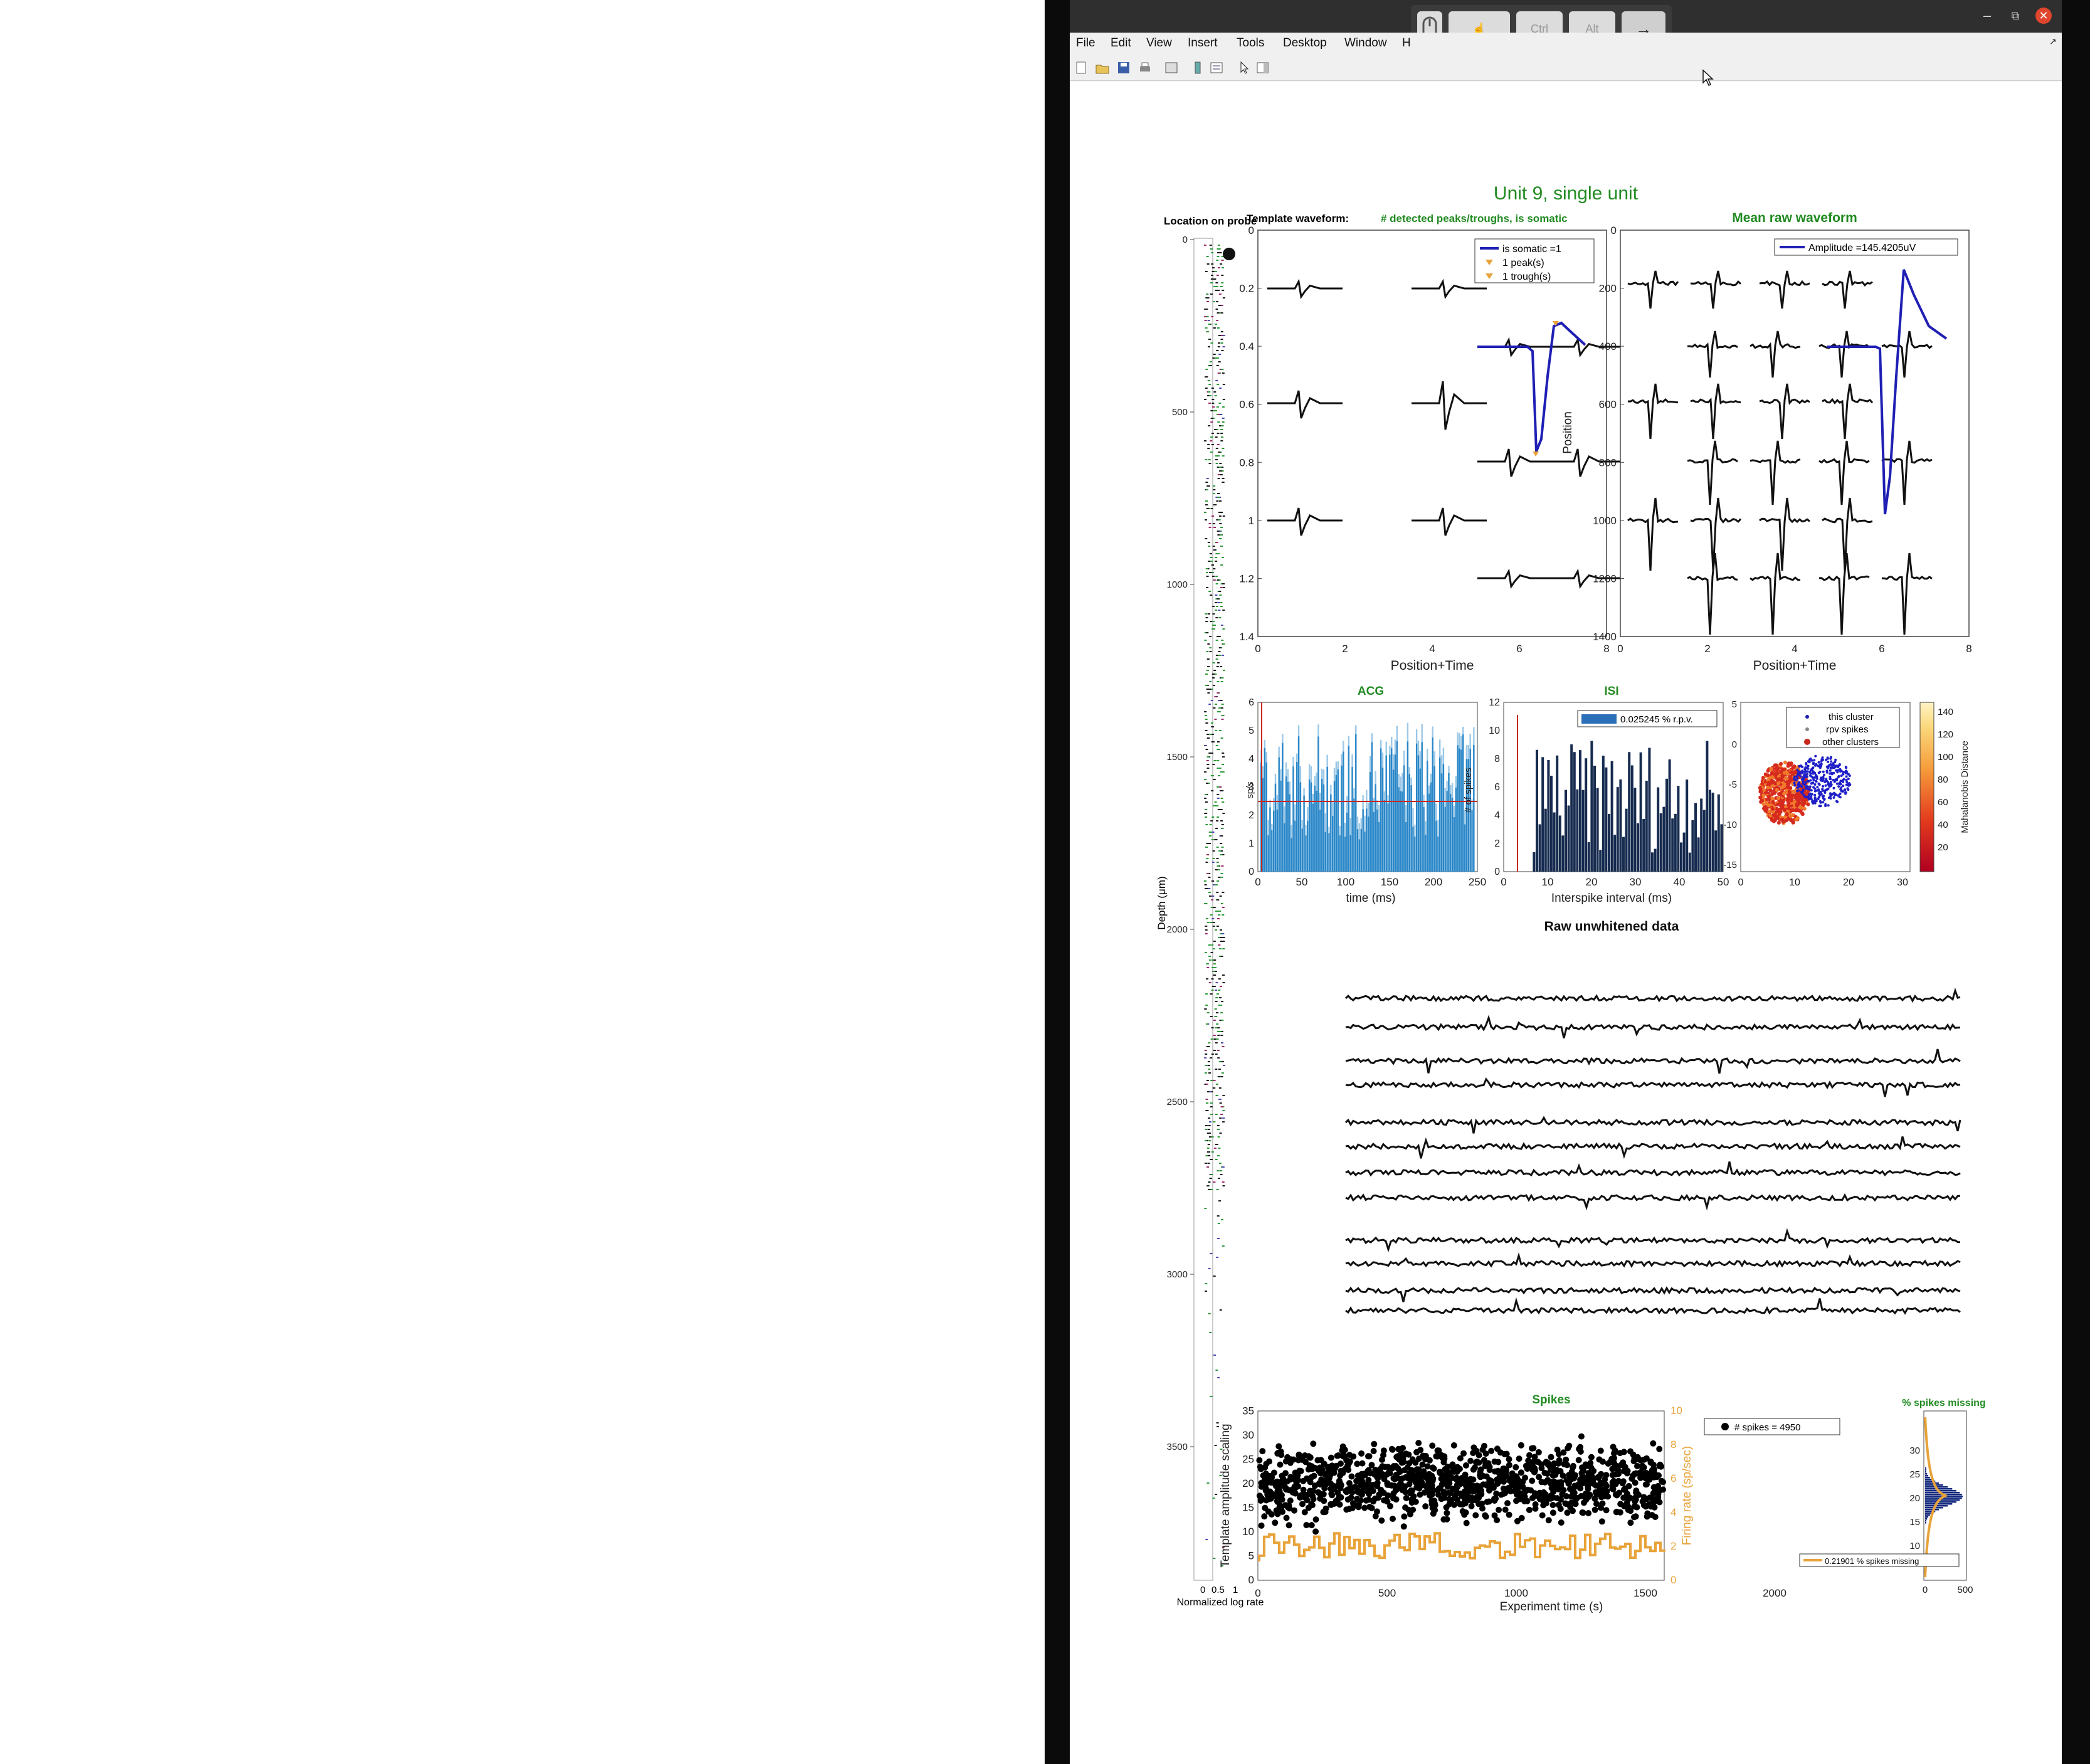 The image size is (2090, 1764). I want to click on dock-arrow-icon: ↗, so click(2053, 41).